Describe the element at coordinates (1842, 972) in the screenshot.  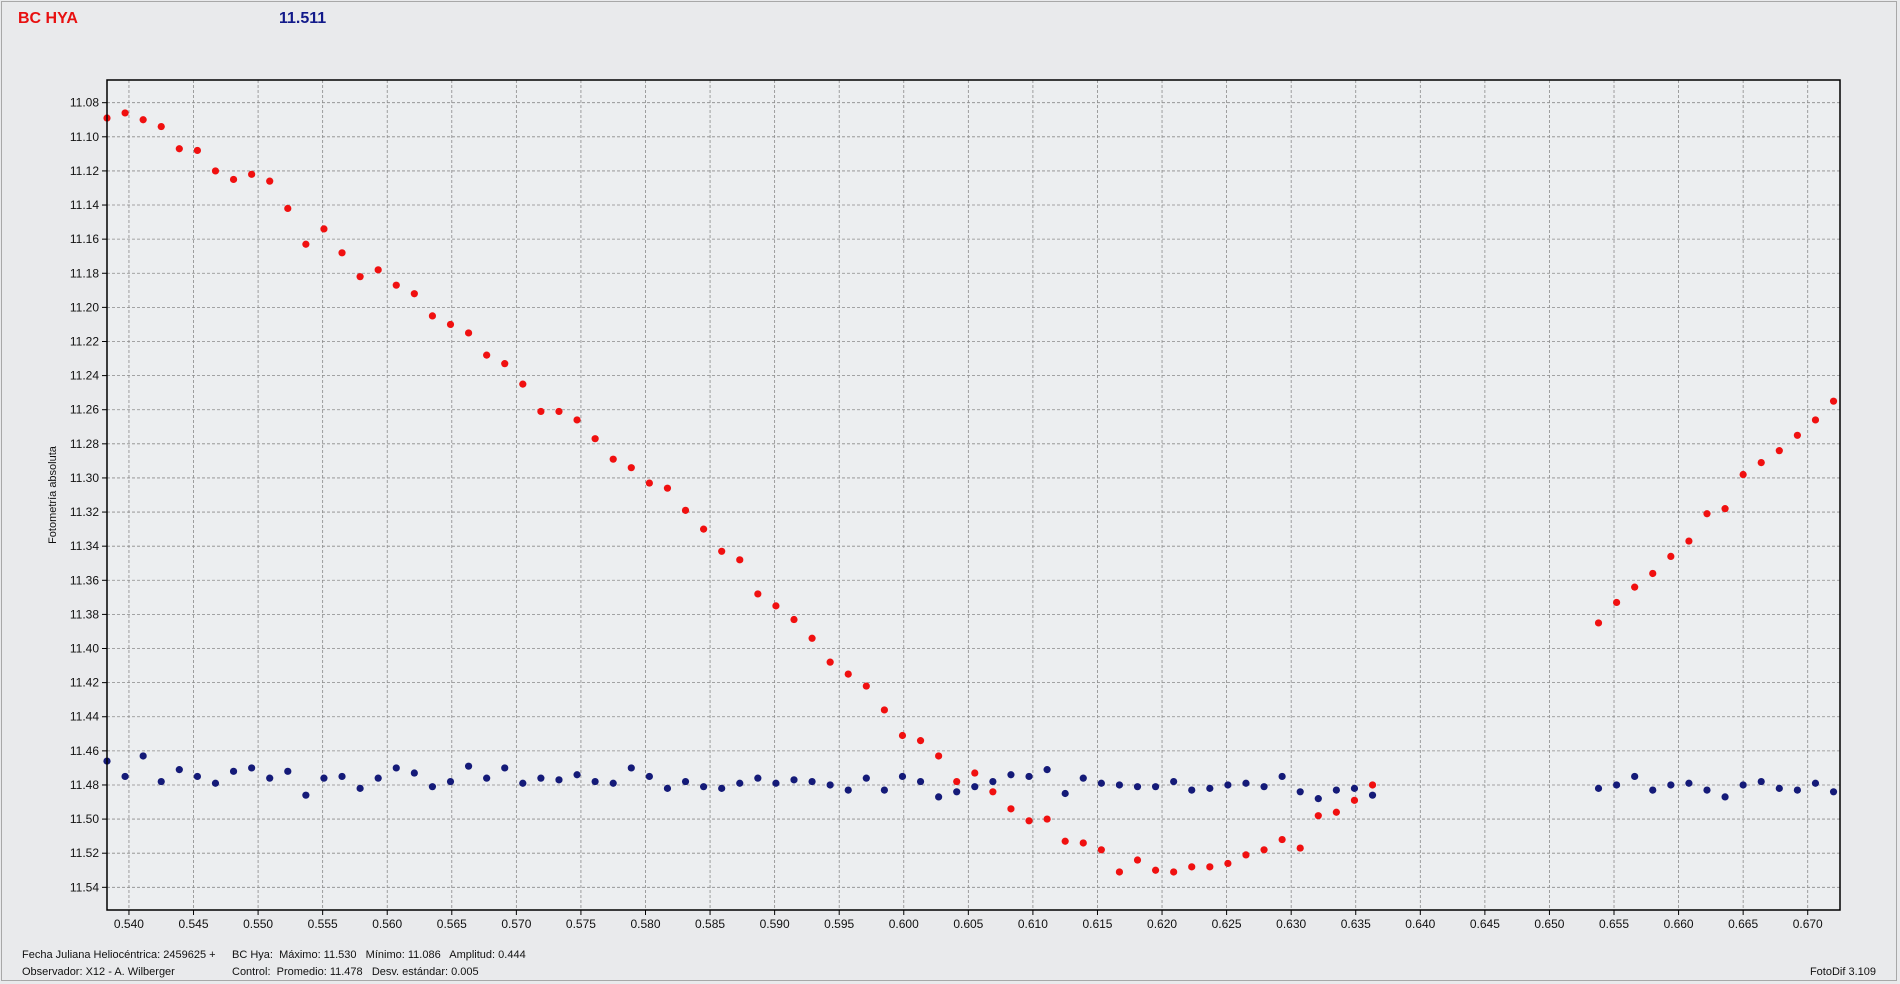
I see `app-version-label: FotoDif 3.109` at that location.